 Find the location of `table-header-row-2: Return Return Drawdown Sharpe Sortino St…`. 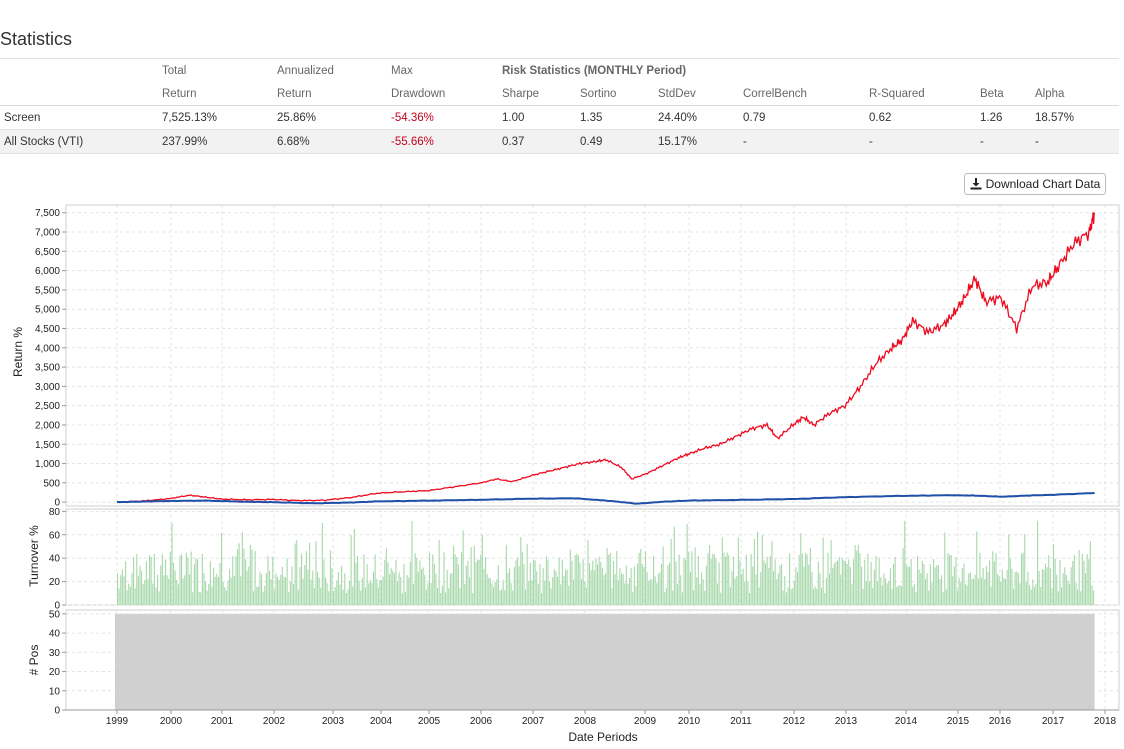

table-header-row-2: Return Return Drawdown Sharpe Sortino St… is located at coordinates (559, 94).